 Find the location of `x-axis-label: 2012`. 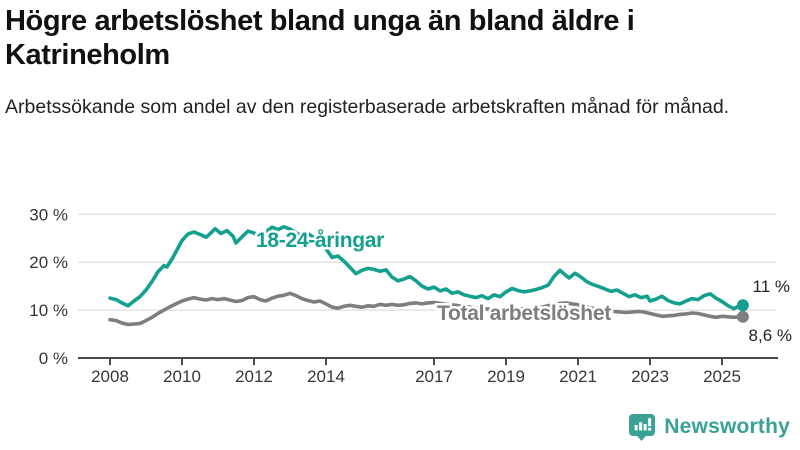

x-axis-label: 2012 is located at coordinates (254, 376).